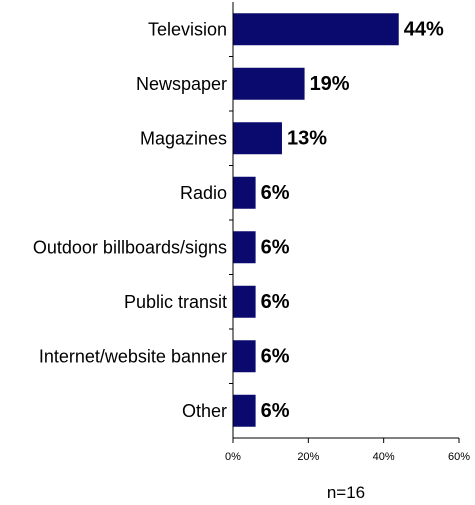 This screenshot has width=475, height=505. Describe the element at coordinates (203, 193) in the screenshot. I see `category-label: Radio` at that location.